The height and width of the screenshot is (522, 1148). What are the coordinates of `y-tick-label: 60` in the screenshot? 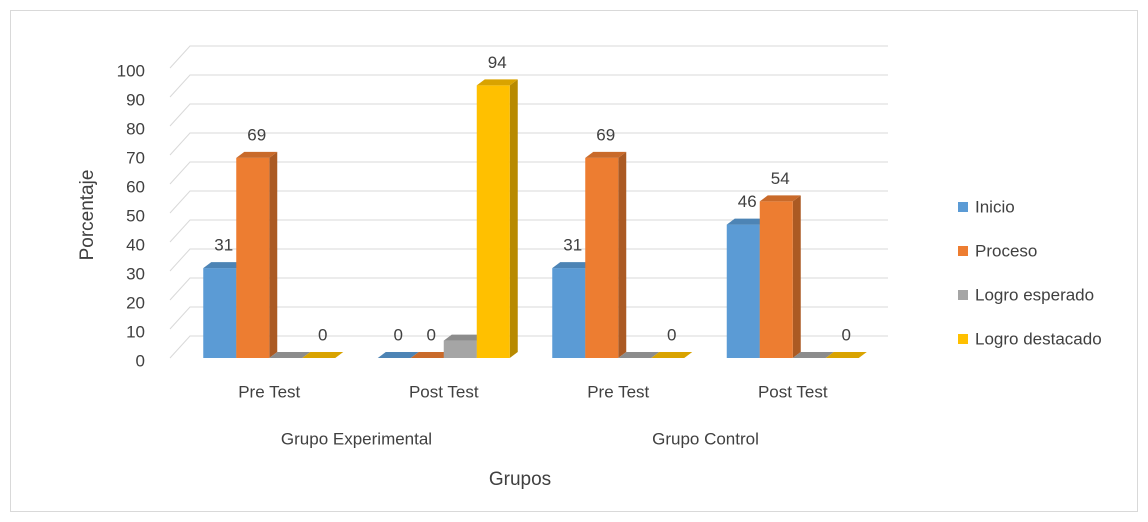 It's located at (135, 186).